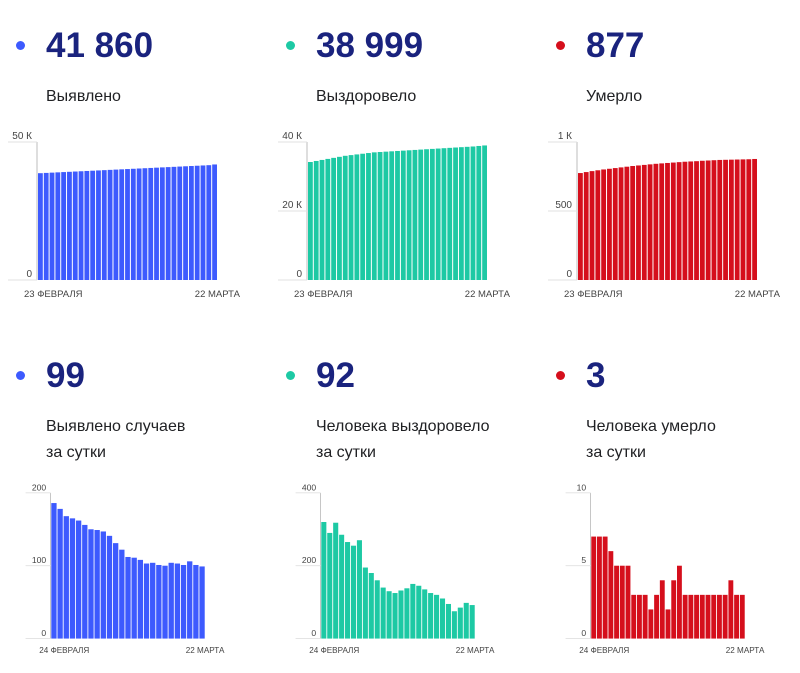  Describe the element at coordinates (651, 440) in the screenshot. I see `metric-label: Человека умерло за сутки` at that location.